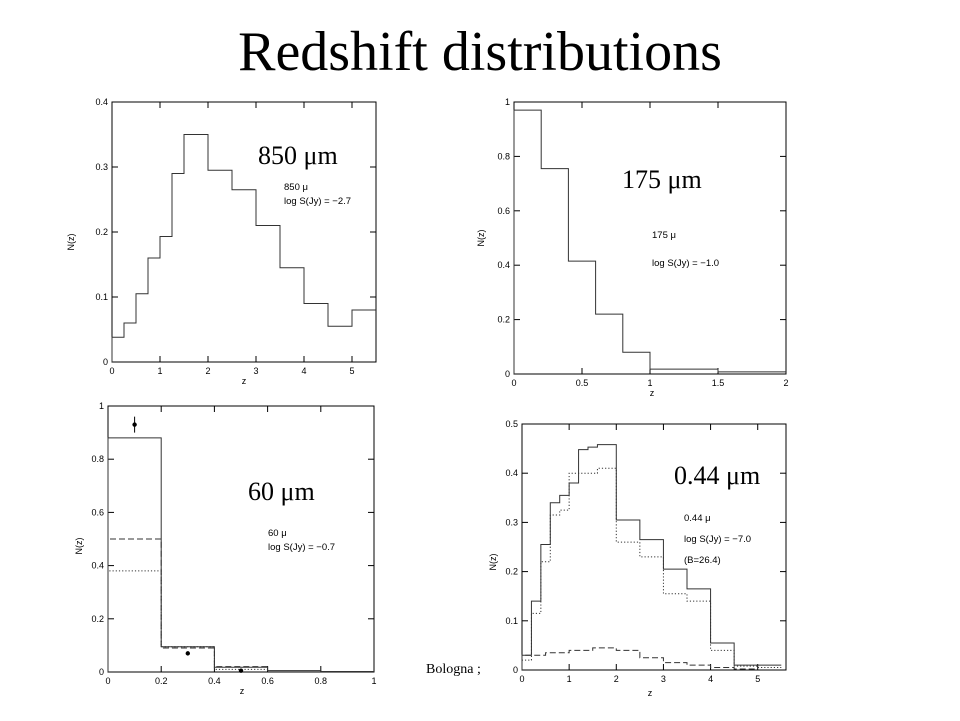  What do you see at coordinates (317, 201) in the screenshot?
I see `annotation-text: log S(Jy) = −2.7` at bounding box center [317, 201].